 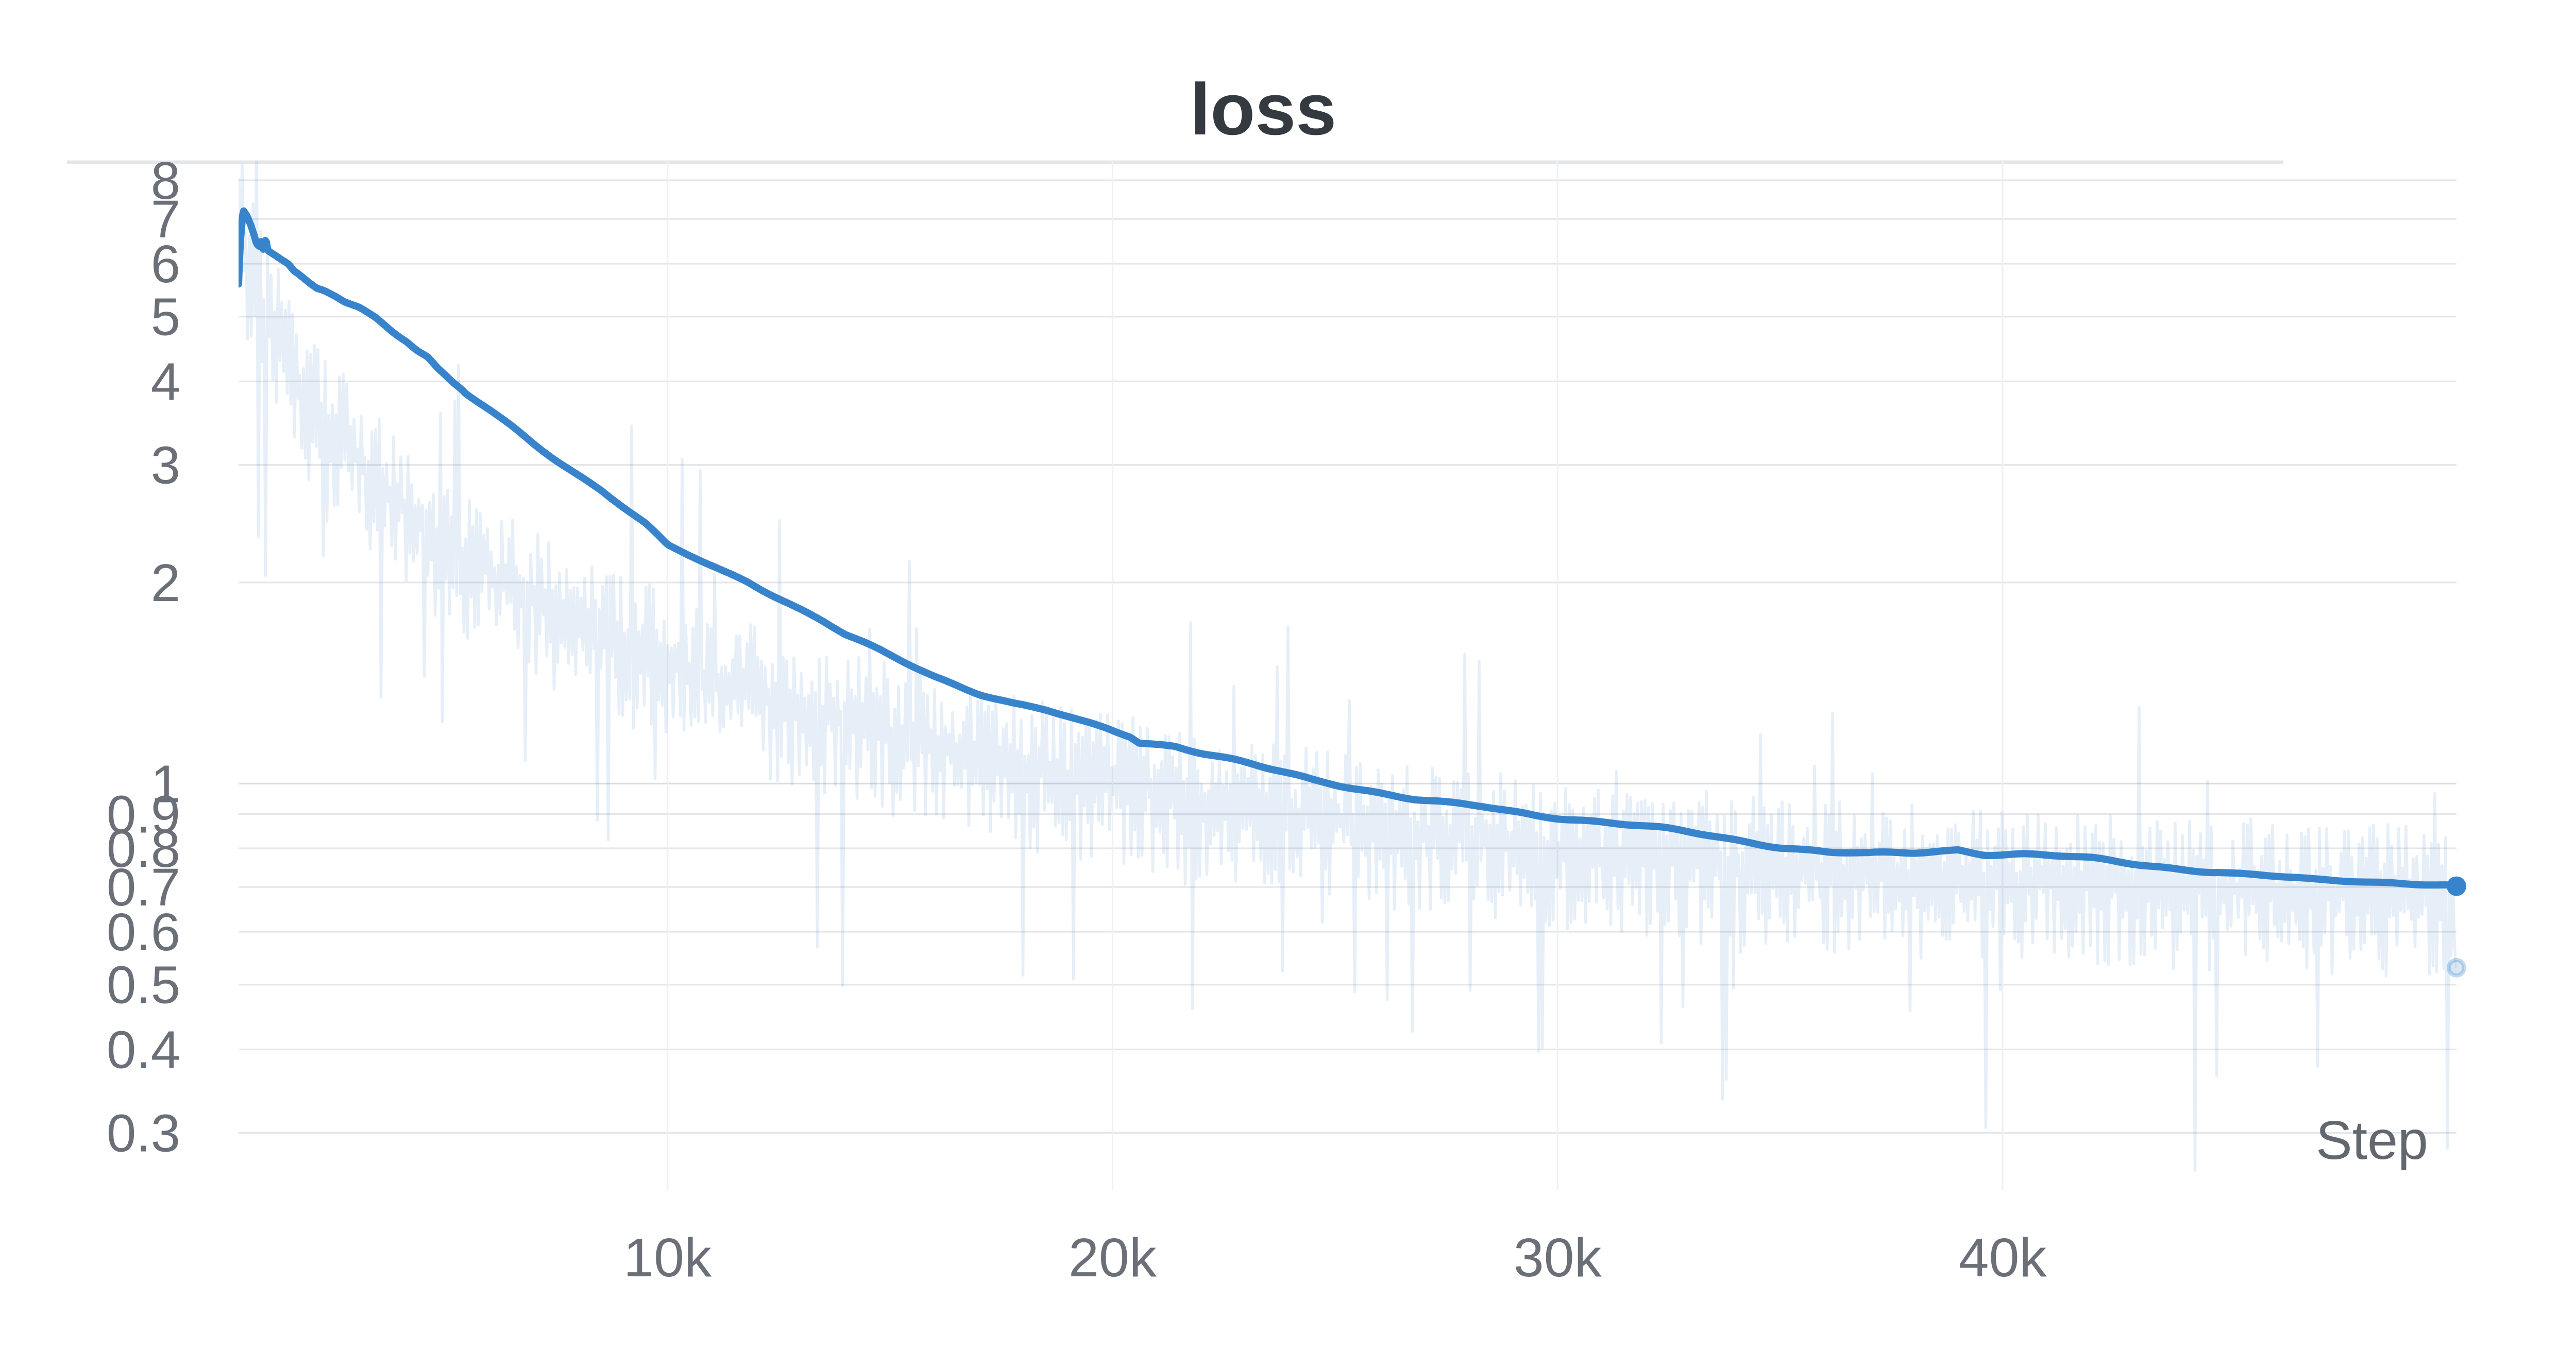 What do you see at coordinates (143, 1132) in the screenshot?
I see `svg-text: 0.3` at bounding box center [143, 1132].